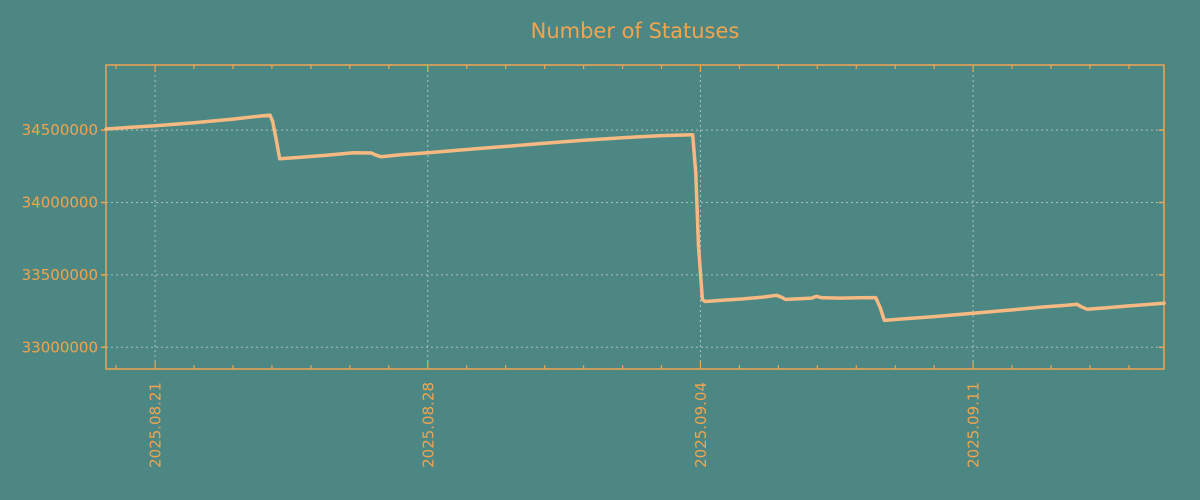 This screenshot has height=500, width=1200. Describe the element at coordinates (428, 425) in the screenshot. I see `x-tick-label: 2025.08.28` at that location.